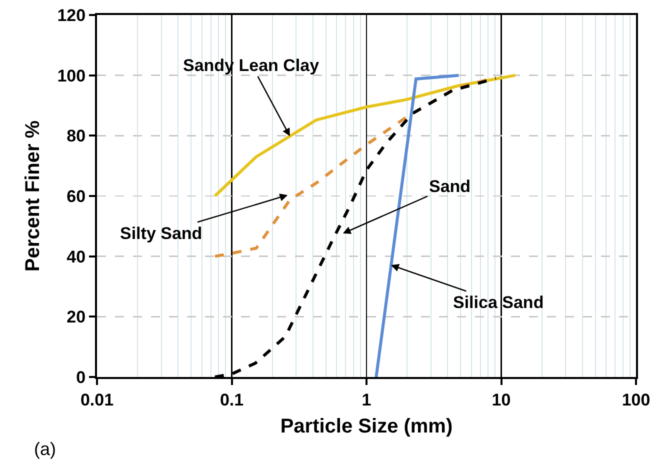 This screenshot has height=465, width=658. I want to click on x-axis-title: Particle Size (mm), so click(366, 426).